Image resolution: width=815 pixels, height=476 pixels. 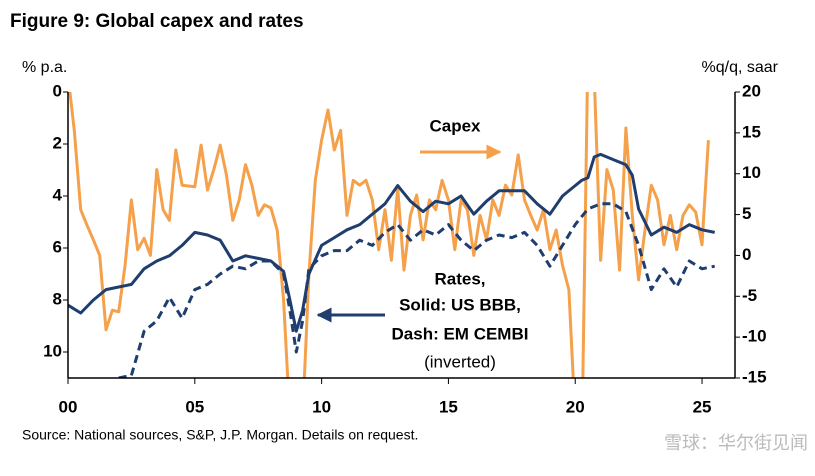 What do you see at coordinates (44, 67) in the screenshot?
I see `y-axis-label: % p.a.` at bounding box center [44, 67].